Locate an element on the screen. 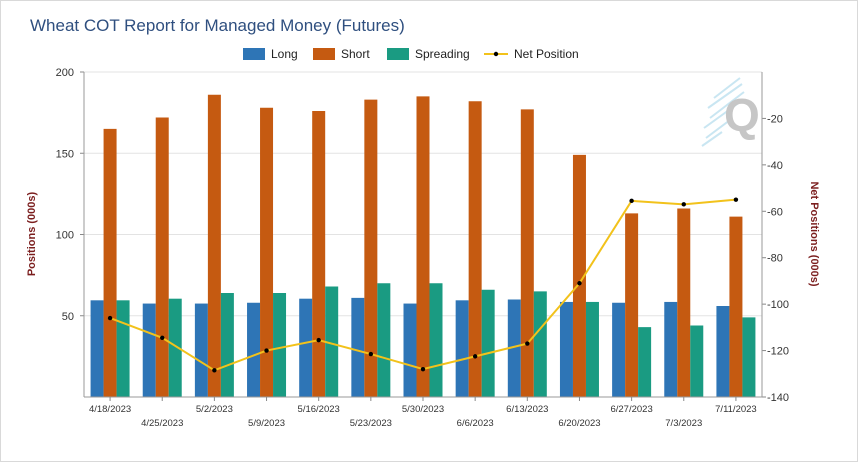 The width and height of the screenshot is (858, 462). legend-label: Spreading is located at coordinates (442, 54).